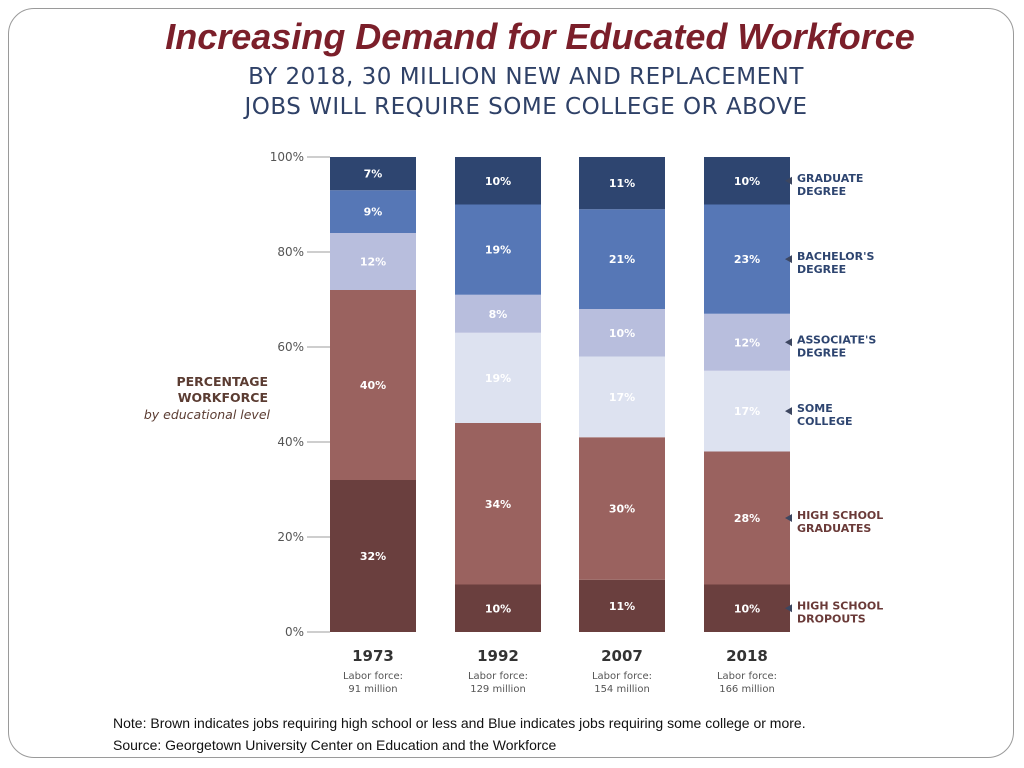  I want to click on x-category-sublabel: 154 million, so click(622, 689).